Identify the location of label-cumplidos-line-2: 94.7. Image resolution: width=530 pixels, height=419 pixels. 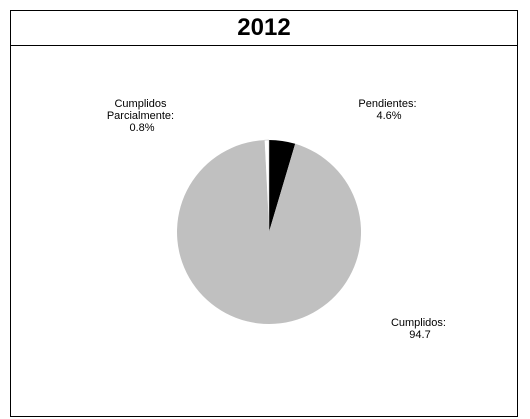
(419, 335).